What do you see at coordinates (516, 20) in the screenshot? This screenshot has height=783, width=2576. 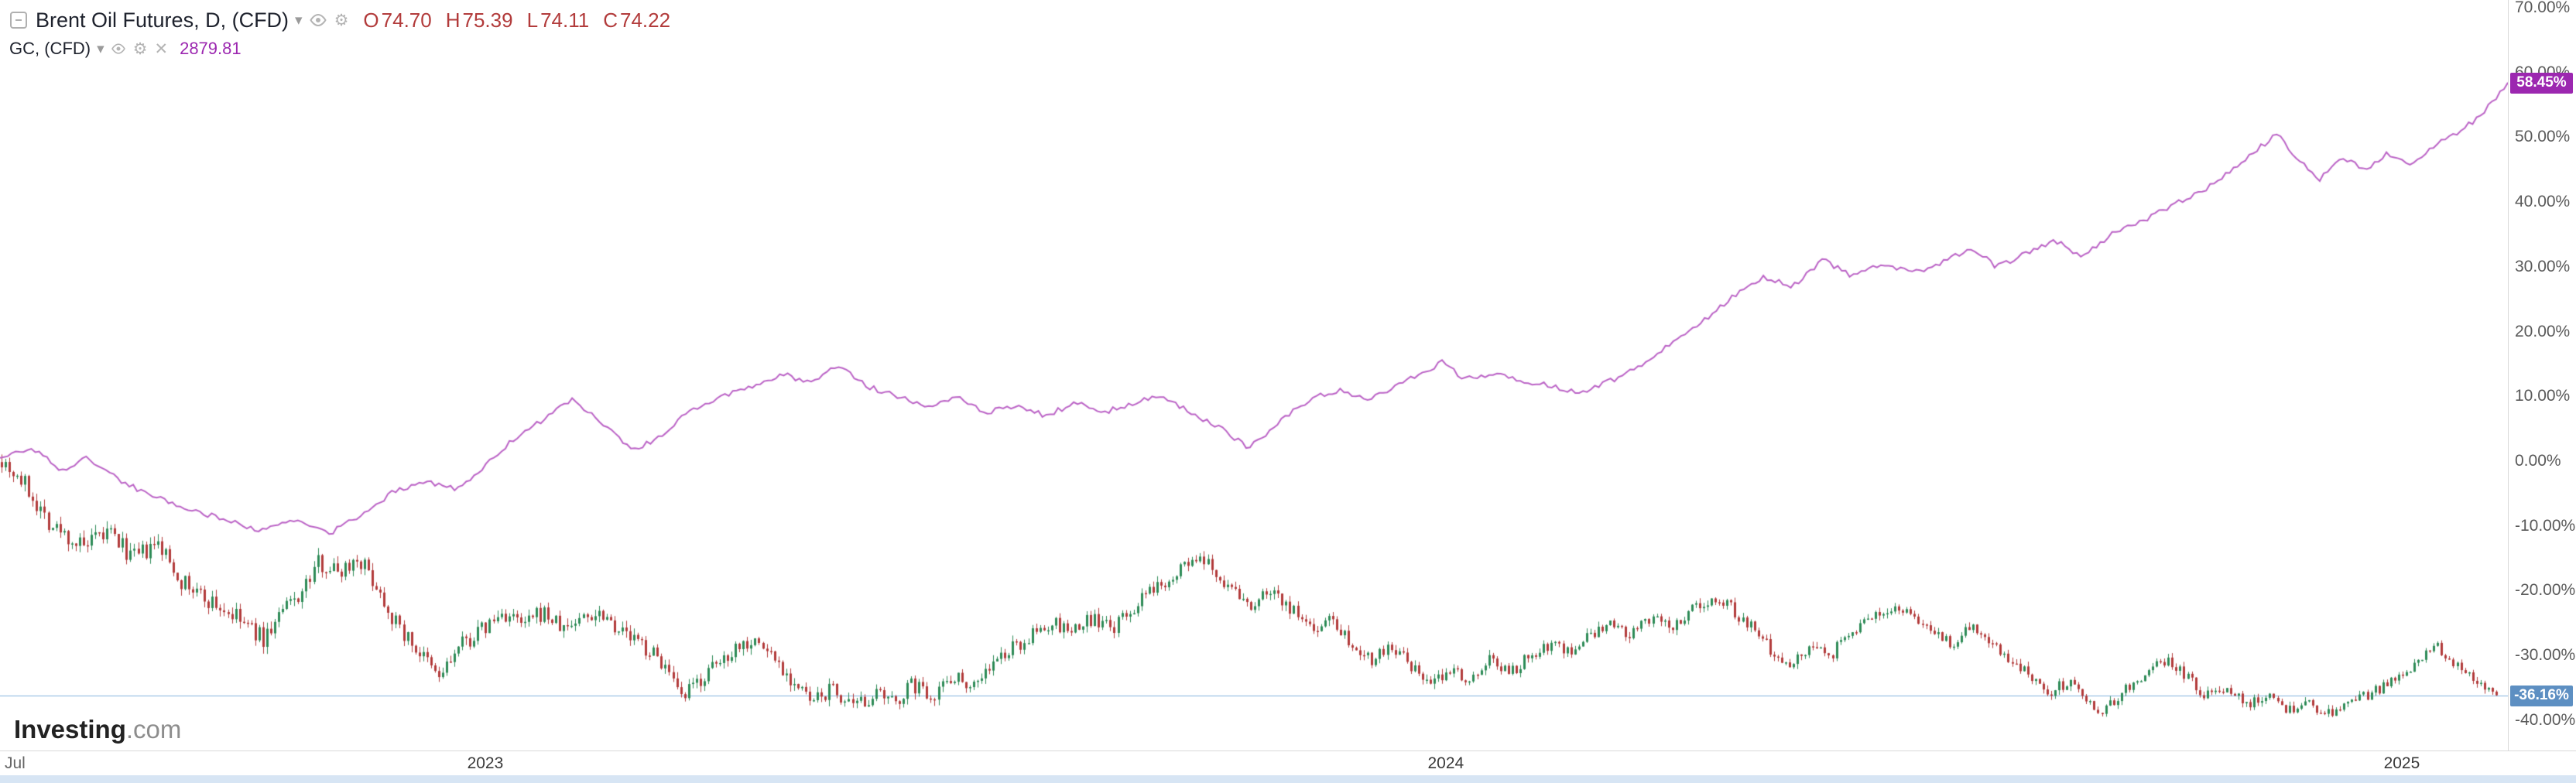 I see `ohlc-values: O 74.70 H 75.39 L 74.11 C 74.22` at bounding box center [516, 20].